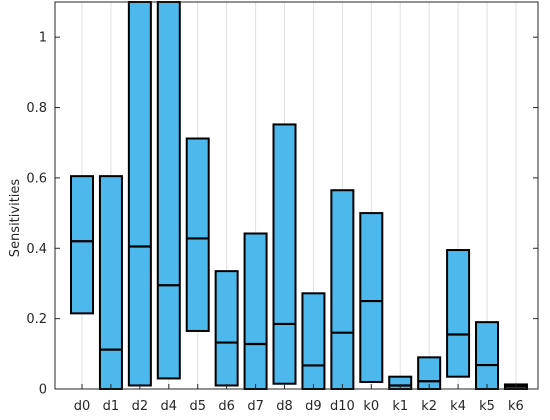 Image resolution: width=550 pixels, height=420 pixels. What do you see at coordinates (82, 406) in the screenshot?
I see `x-tick-label-d0: d0` at bounding box center [82, 406].